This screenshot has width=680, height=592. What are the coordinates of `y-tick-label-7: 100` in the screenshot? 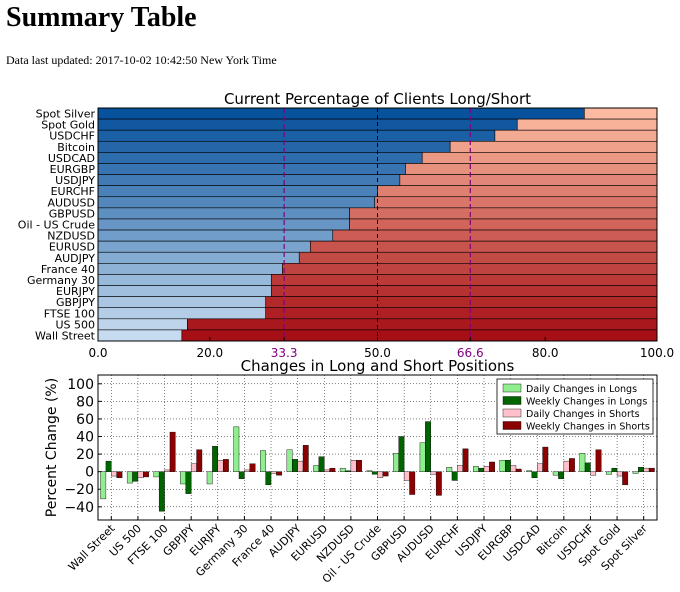 It's located at (80, 385).